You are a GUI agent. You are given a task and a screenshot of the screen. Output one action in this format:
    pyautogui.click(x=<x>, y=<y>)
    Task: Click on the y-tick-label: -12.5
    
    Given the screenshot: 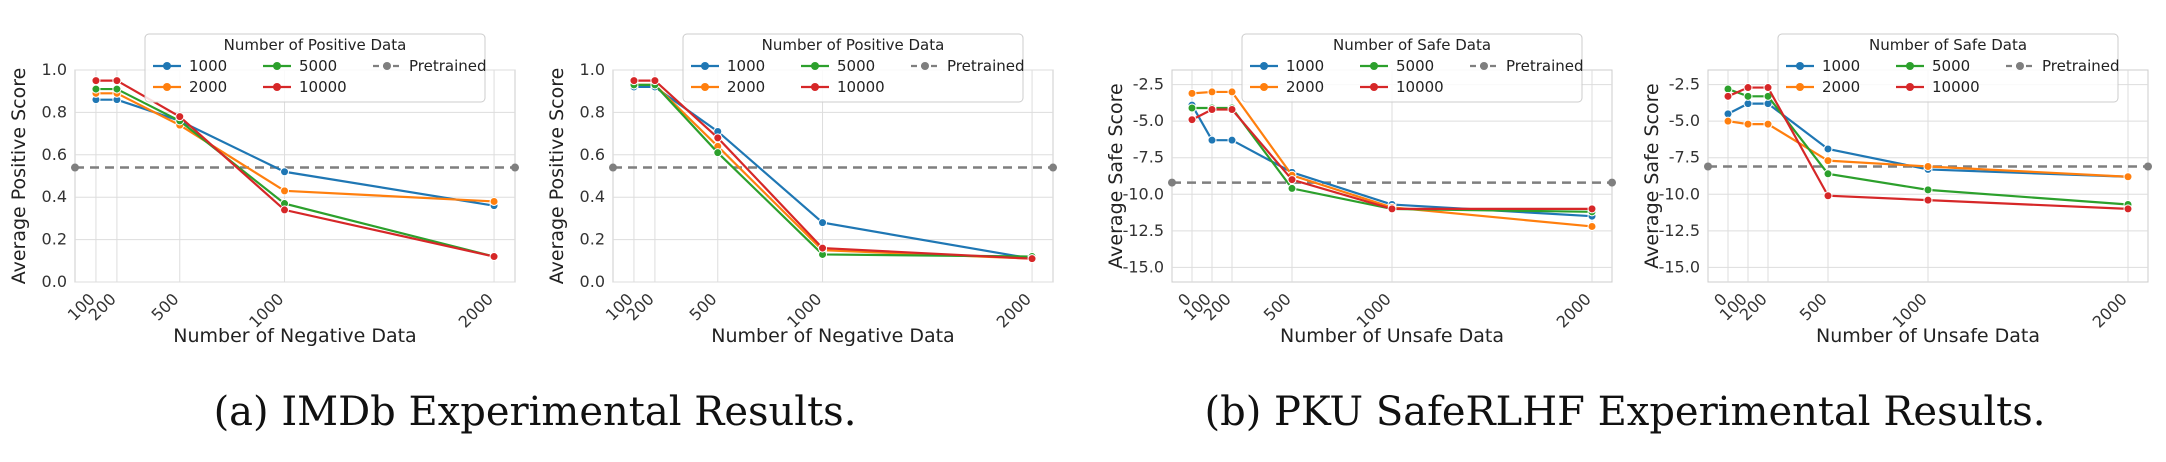 What is the action you would take?
    pyautogui.click(x=1143, y=230)
    